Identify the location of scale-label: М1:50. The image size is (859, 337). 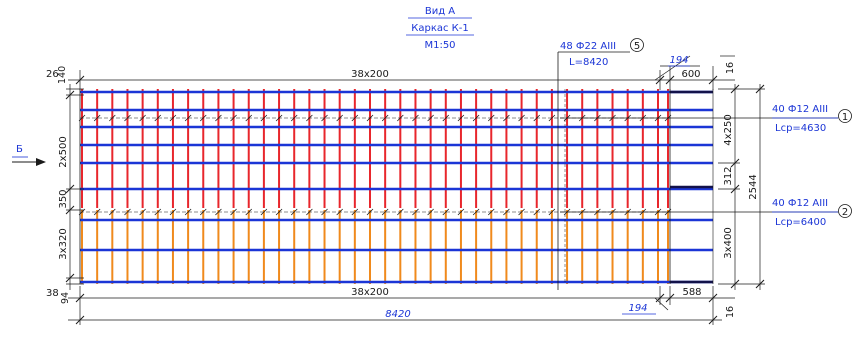
(439, 45).